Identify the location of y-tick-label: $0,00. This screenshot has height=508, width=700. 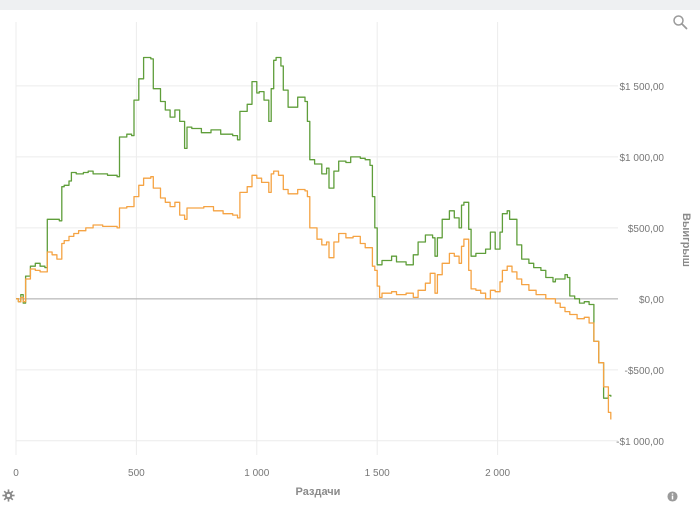
(651, 300).